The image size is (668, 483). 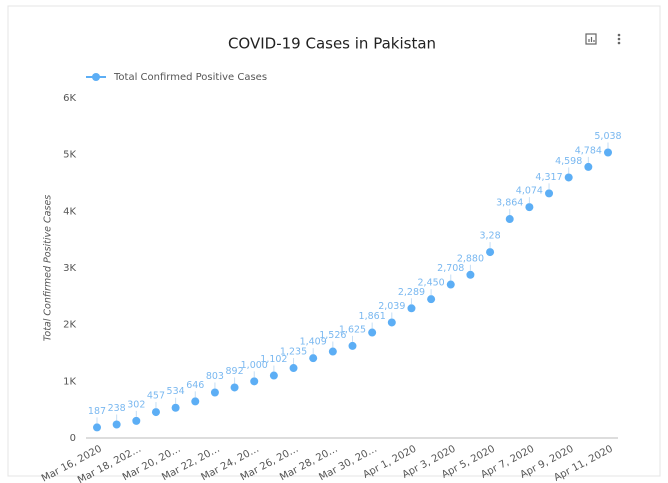 What do you see at coordinates (190, 77) in the screenshot?
I see `legend-label: Total Confirmed Positive Cases` at bounding box center [190, 77].